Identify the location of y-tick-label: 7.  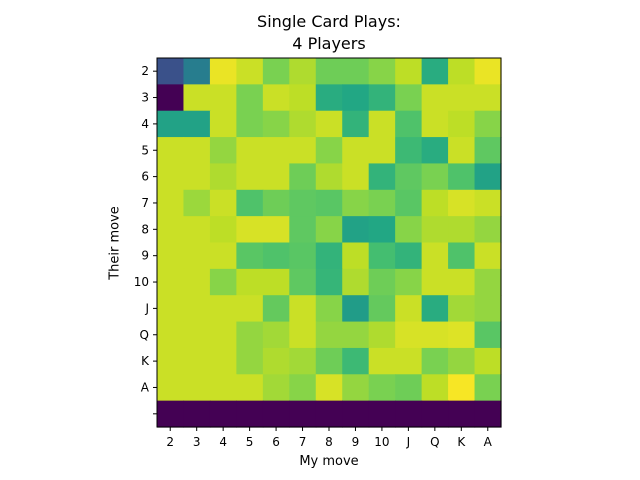
(145, 203).